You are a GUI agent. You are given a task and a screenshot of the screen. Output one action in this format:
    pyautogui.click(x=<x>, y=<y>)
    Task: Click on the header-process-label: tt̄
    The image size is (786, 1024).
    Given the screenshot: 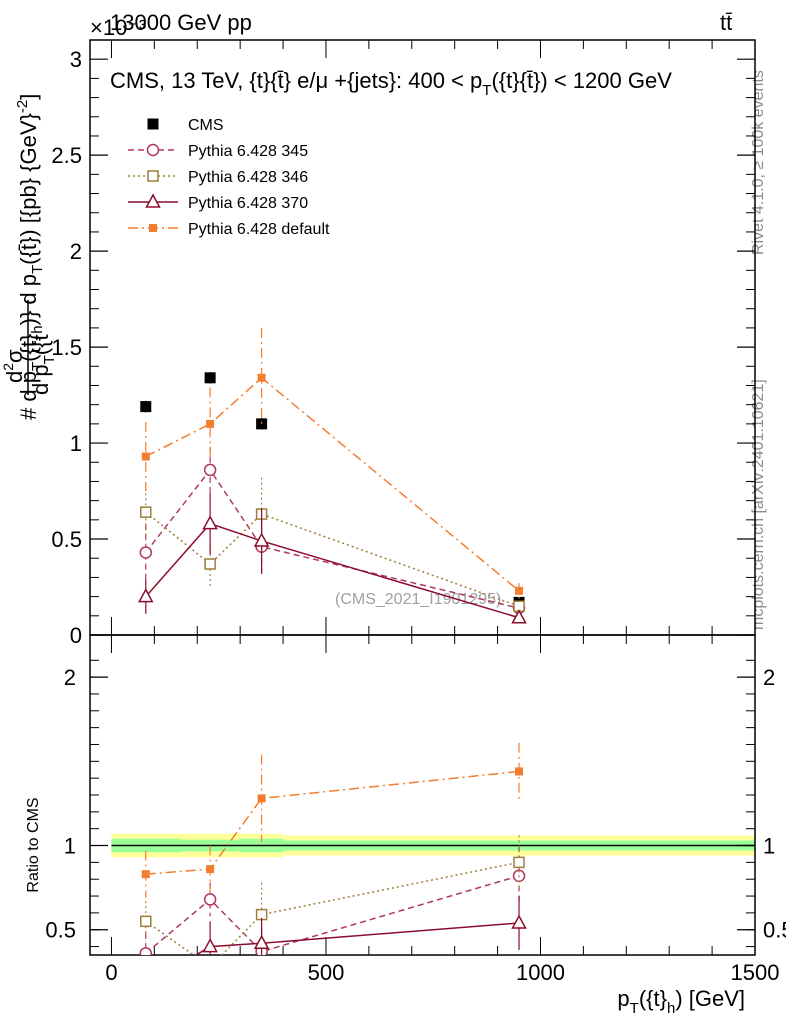 What is the action you would take?
    pyautogui.click(x=726, y=22)
    